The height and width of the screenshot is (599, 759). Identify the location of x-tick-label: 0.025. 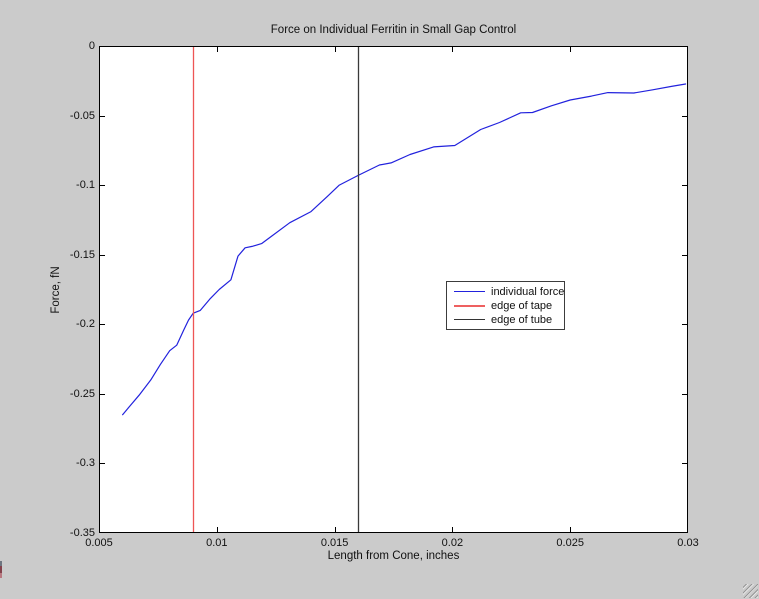
(570, 543).